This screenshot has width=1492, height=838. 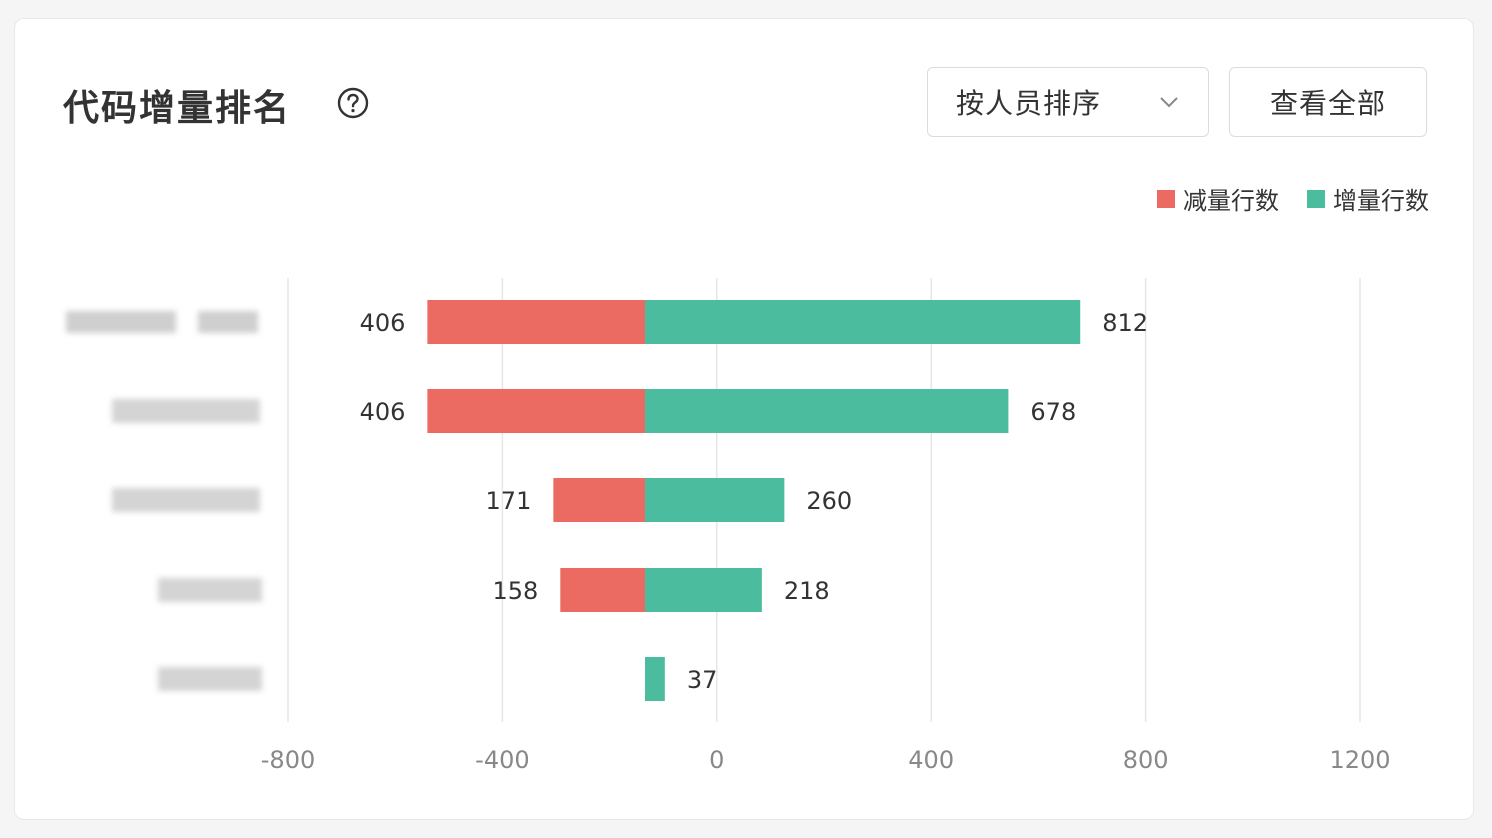 I want to click on view-all-button: 查看全部, so click(x=1328, y=102).